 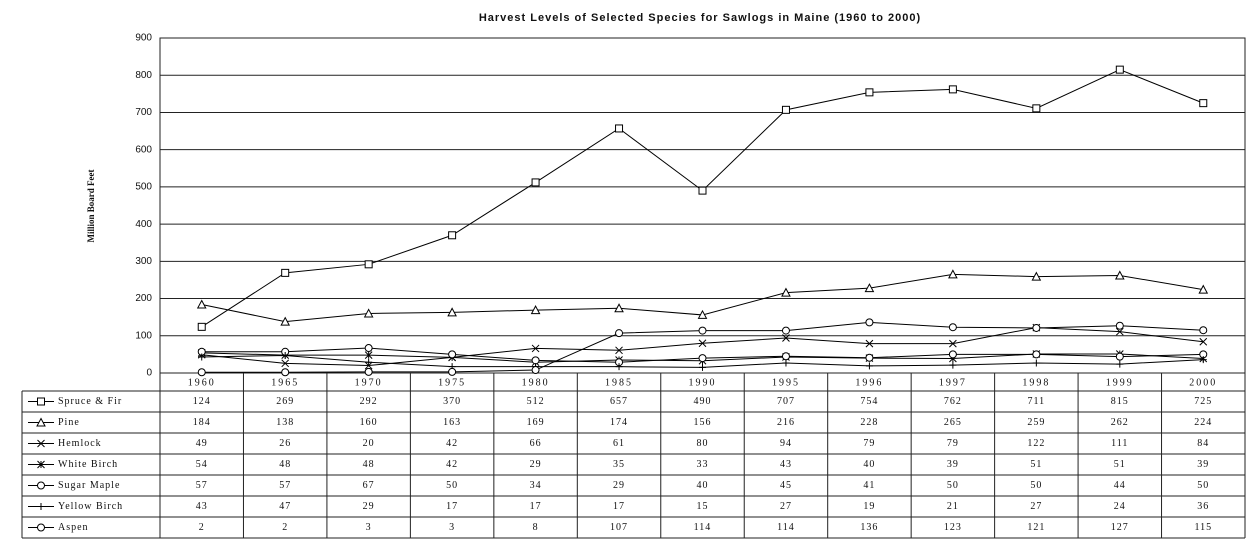 I want to click on table-cell: 184, so click(x=202, y=422).